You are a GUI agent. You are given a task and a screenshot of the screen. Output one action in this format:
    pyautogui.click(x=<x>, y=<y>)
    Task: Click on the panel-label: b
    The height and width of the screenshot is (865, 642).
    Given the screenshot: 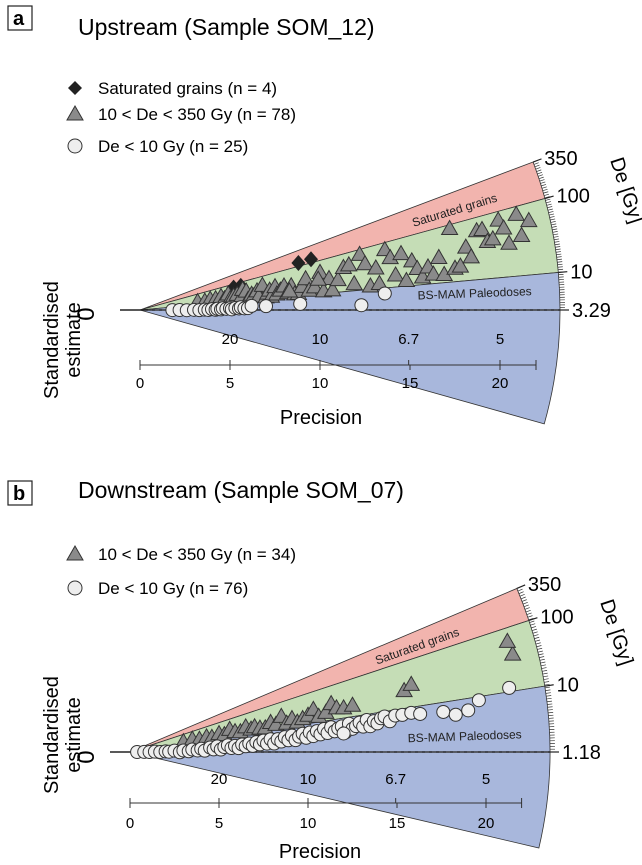 What is the action you would take?
    pyautogui.click(x=19, y=494)
    